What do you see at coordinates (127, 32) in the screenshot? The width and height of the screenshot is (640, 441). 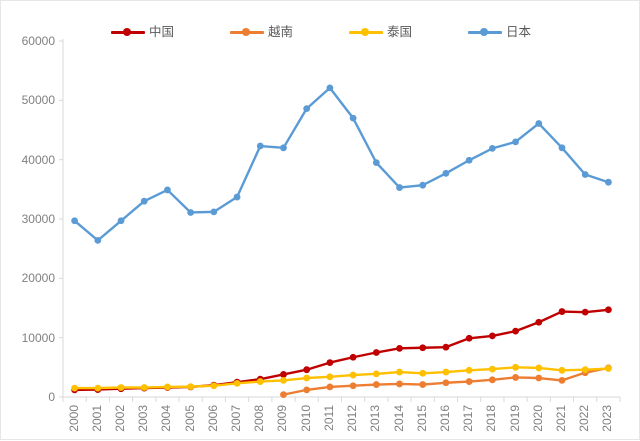 I see `legend-swatch-icon-china` at bounding box center [127, 32].